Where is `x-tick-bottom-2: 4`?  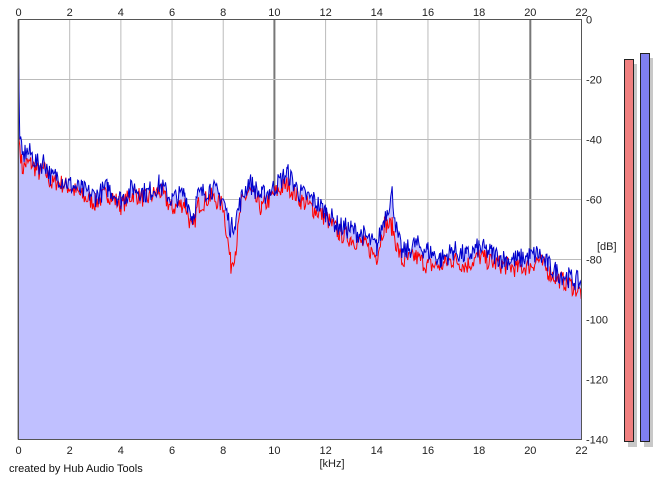
x-tick-bottom-2: 4 is located at coordinates (121, 451).